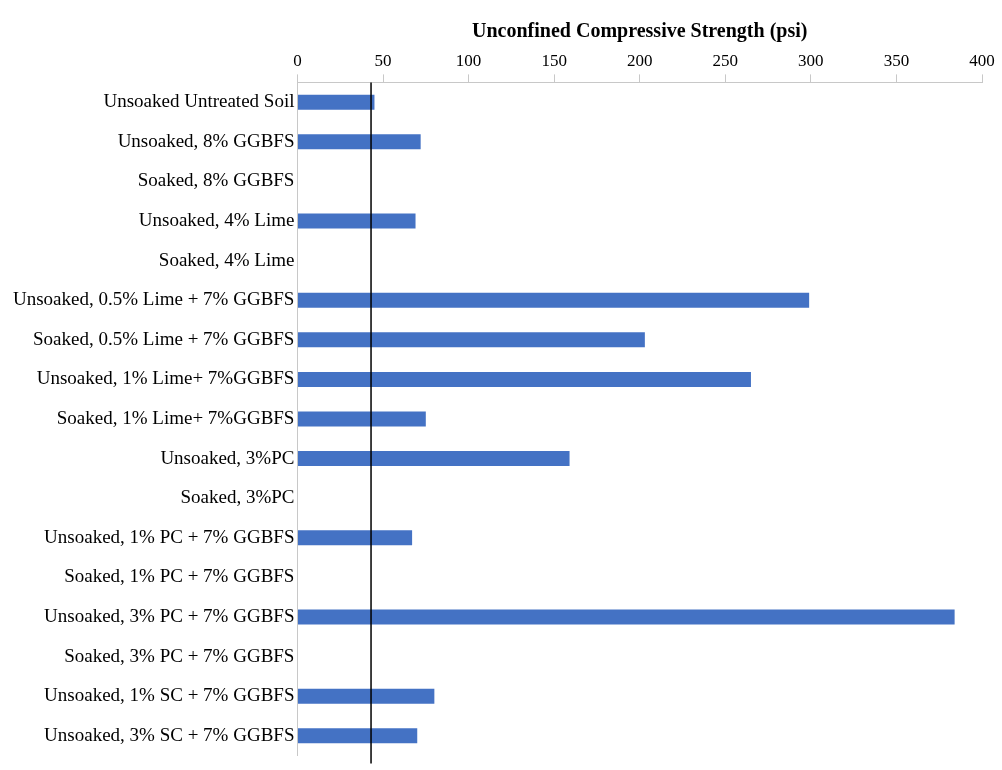  I want to click on y-tick-label: Unsoaked, 1% SC + 7% GGBFS, so click(169, 695).